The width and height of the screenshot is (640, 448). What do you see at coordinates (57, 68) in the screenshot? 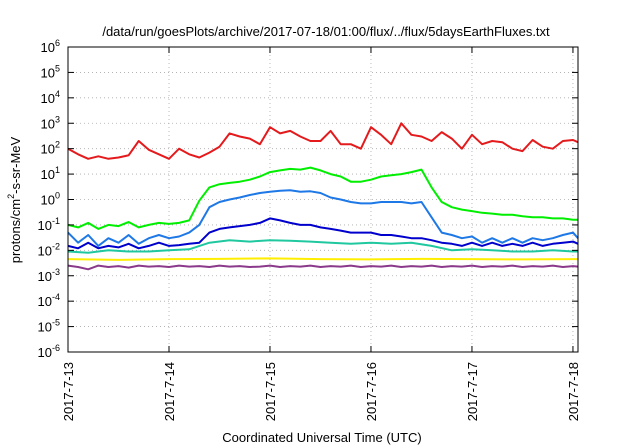
I see `y-tick-exponent: 5` at bounding box center [57, 68].